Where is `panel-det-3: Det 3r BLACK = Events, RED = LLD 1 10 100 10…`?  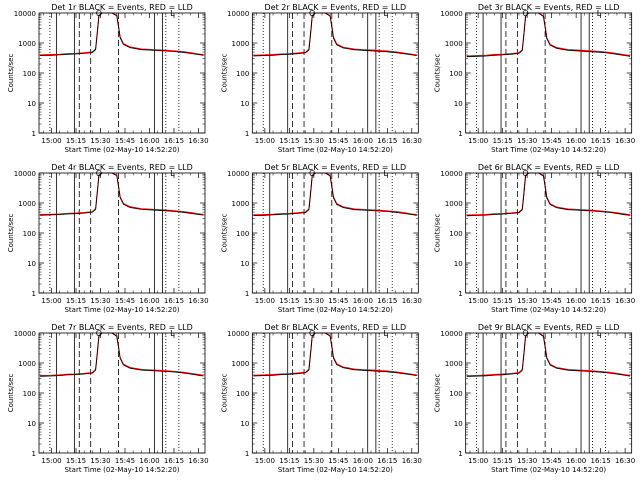
panel-det-3: Det 3r BLACK = Events, RED = LLD 1 10 100 10… is located at coordinates (535, 78).